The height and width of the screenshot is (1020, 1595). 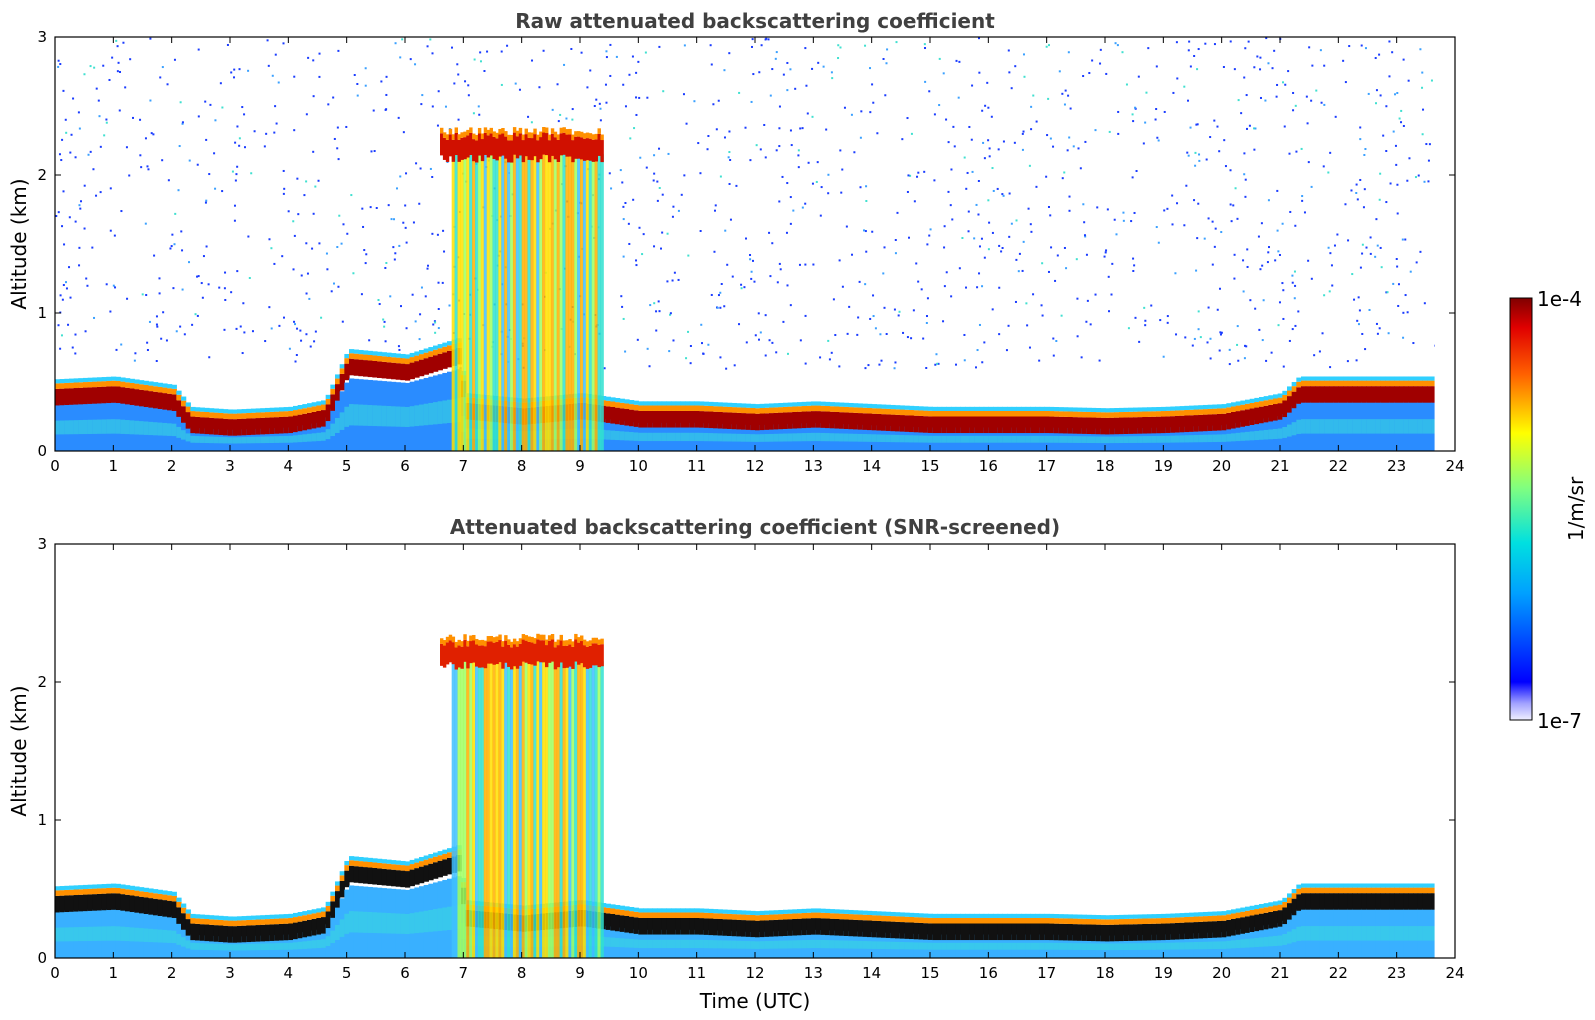 What do you see at coordinates (1046, 973) in the screenshot?
I see `x-tick-label: 17` at bounding box center [1046, 973].